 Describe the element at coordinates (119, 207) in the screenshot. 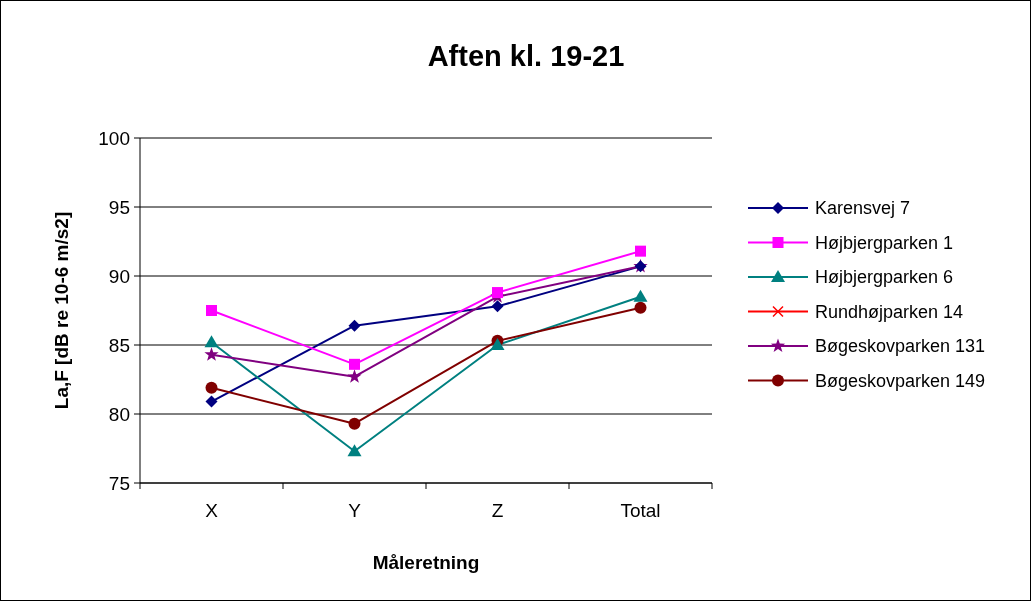

I see `y-tick-label: 95` at that location.